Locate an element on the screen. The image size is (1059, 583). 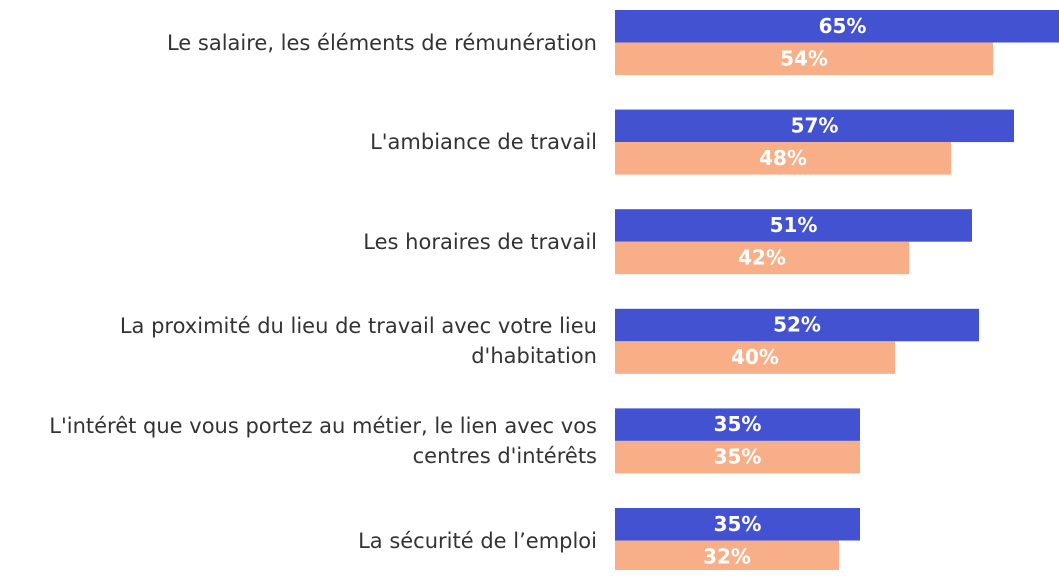
value-label: 42% is located at coordinates (762, 257).